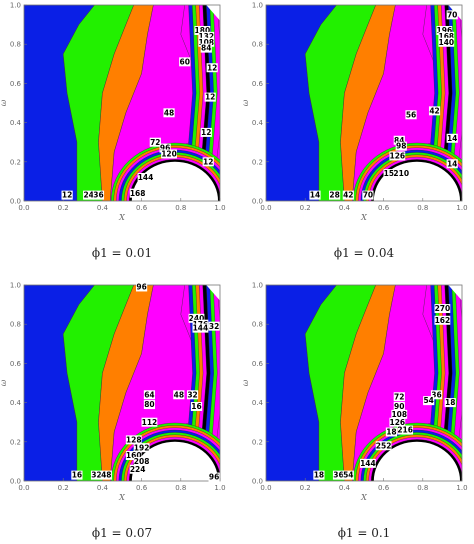 The width and height of the screenshot is (474, 544). I want to click on x-tick-label: 0.4, so click(345, 208).